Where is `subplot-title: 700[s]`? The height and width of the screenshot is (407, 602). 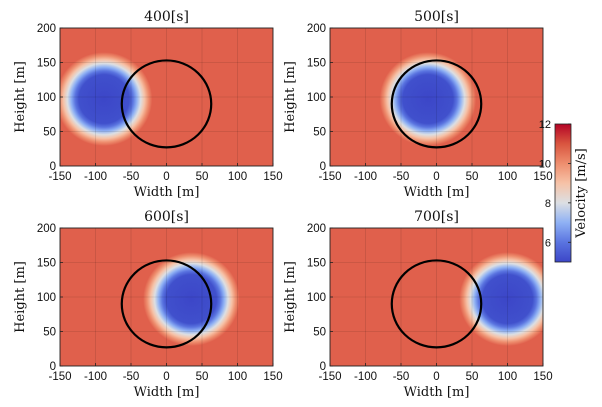 subplot-title: 700[s] is located at coordinates (436, 217).